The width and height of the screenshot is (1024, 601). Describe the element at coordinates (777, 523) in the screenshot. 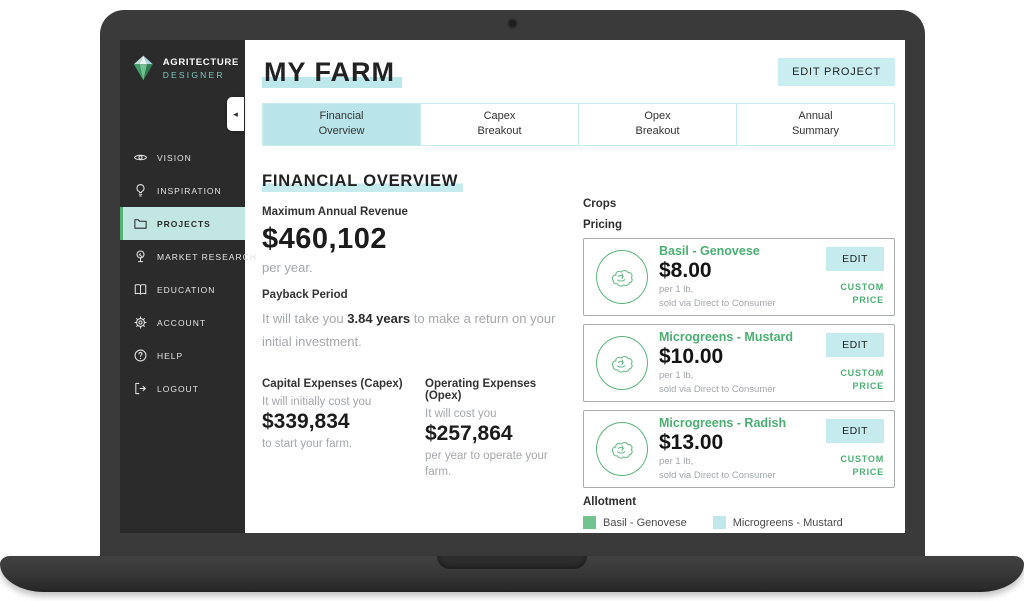

I see `legend-item: Microgreens - Mustard` at that location.